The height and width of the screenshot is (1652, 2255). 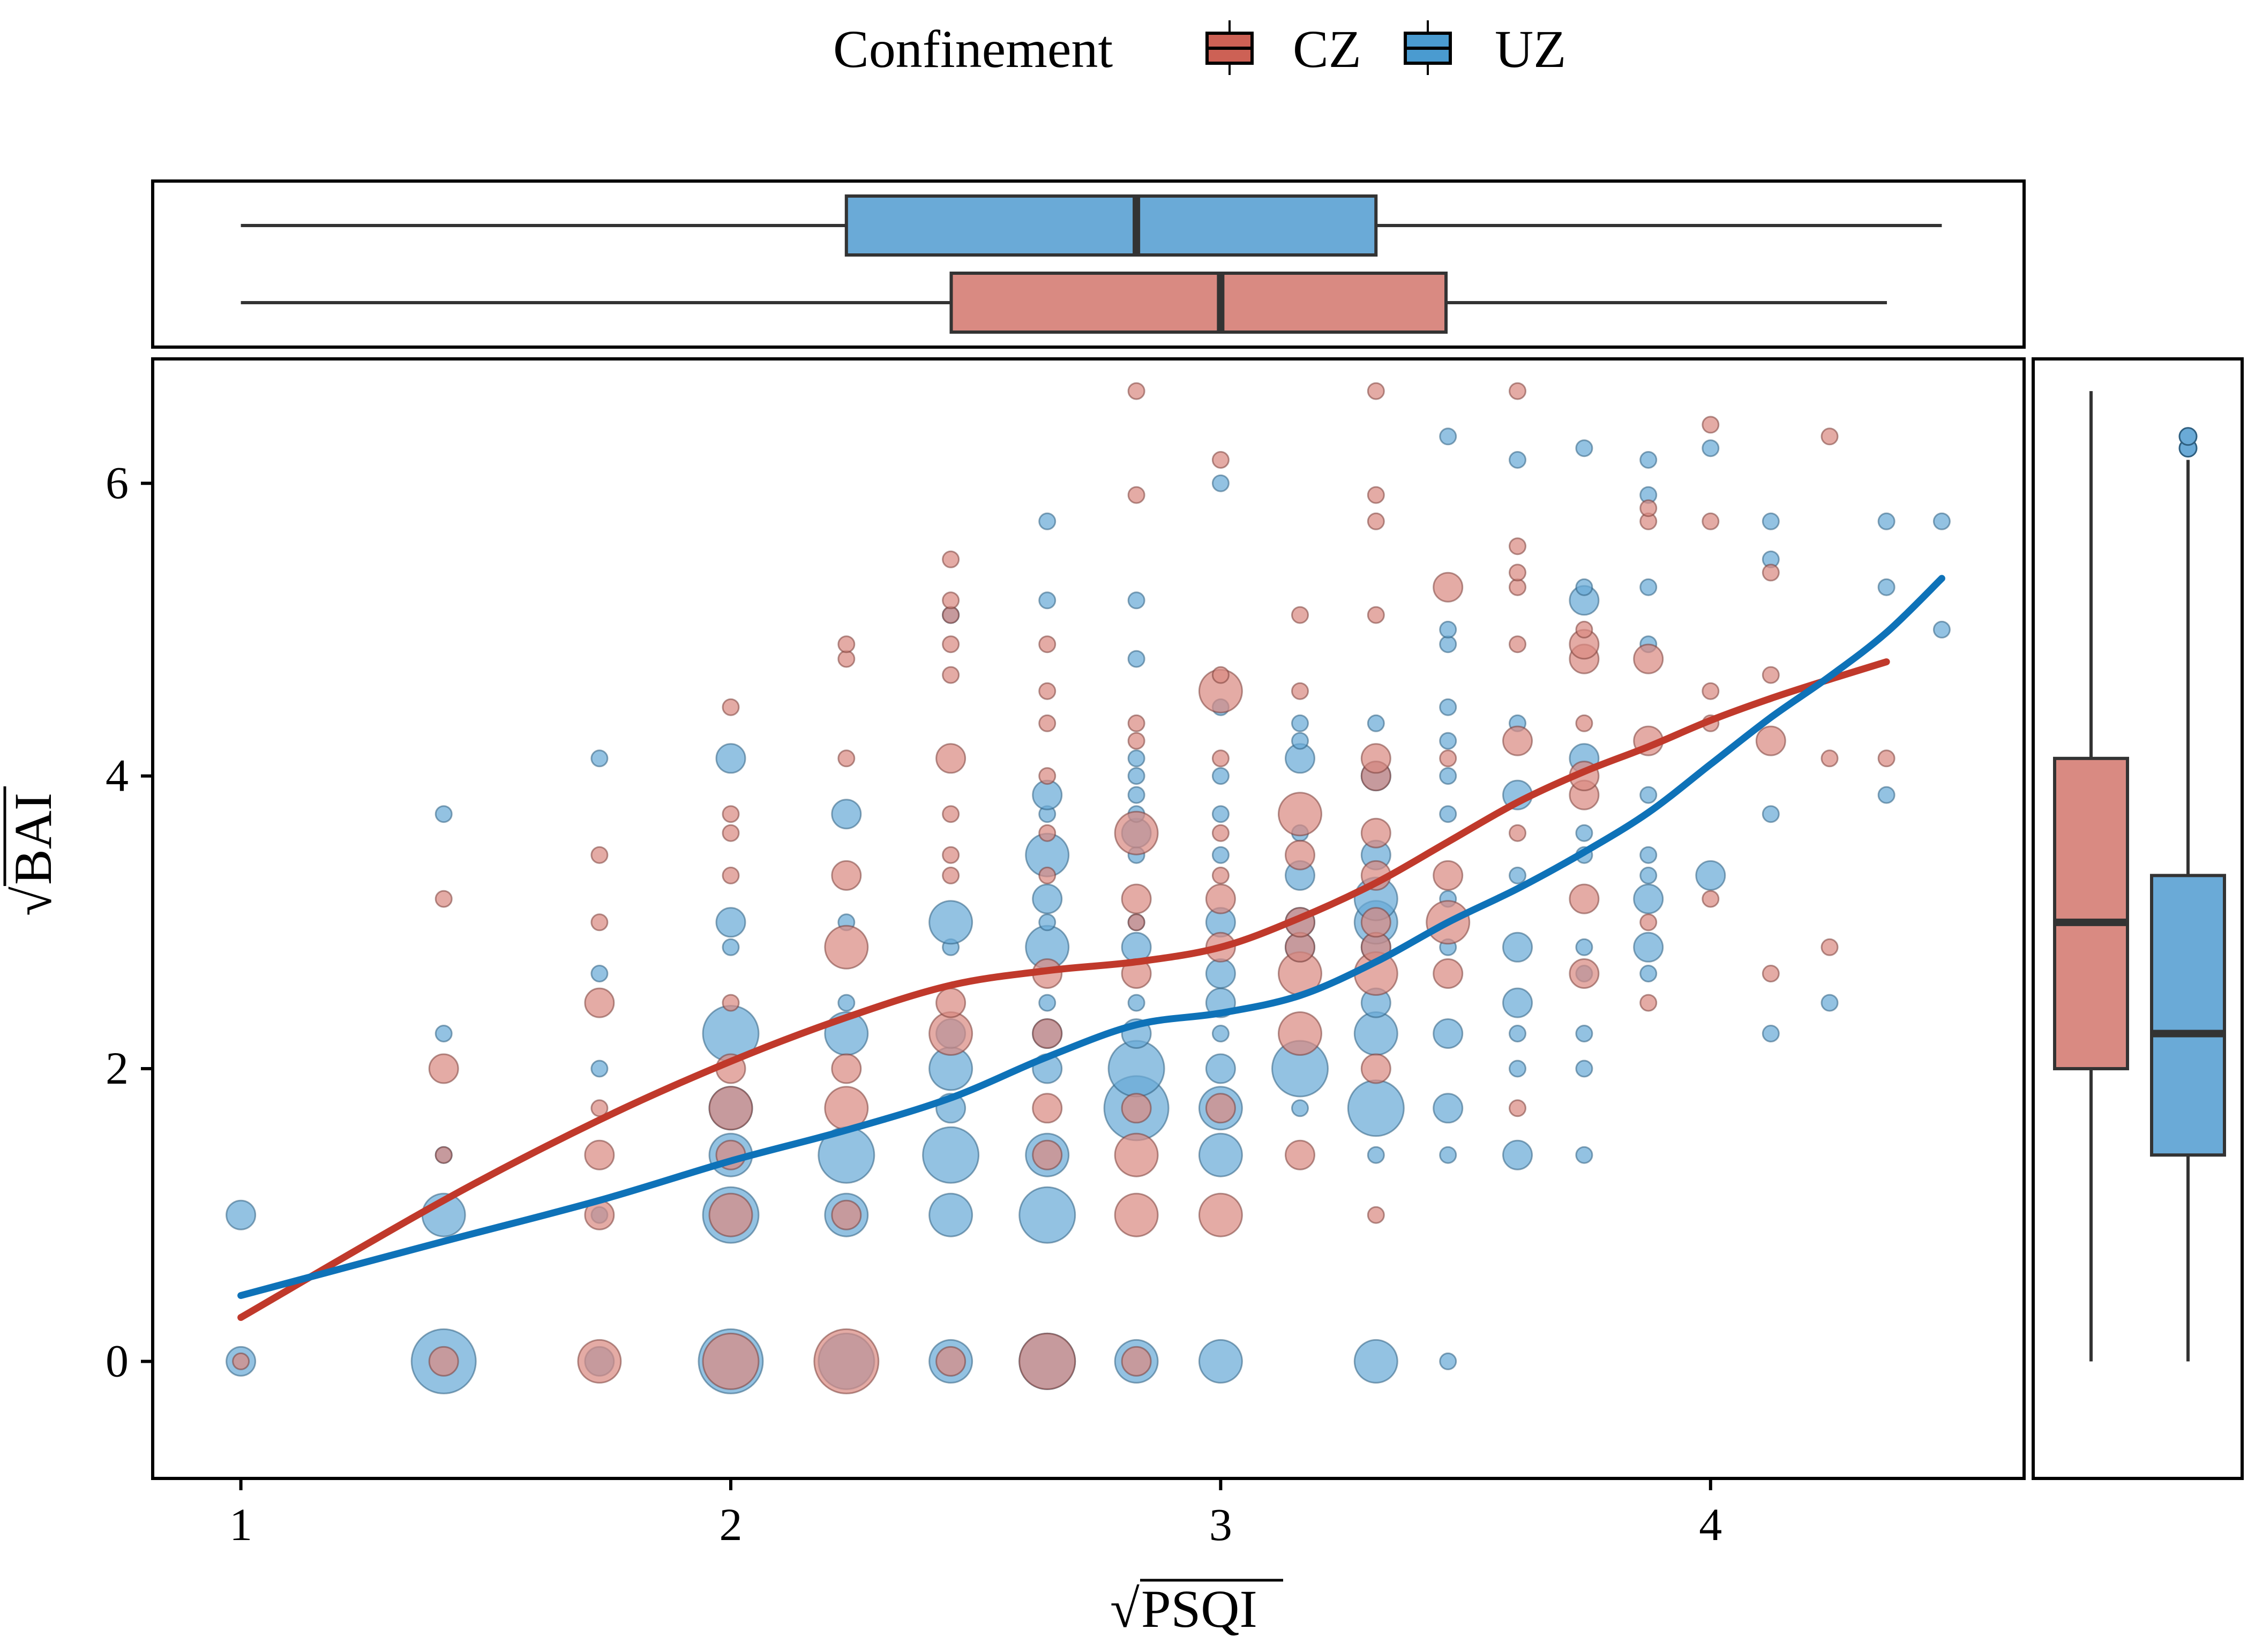 What do you see at coordinates (1199, 1609) in the screenshot?
I see `svg-text: PSQI` at bounding box center [1199, 1609].